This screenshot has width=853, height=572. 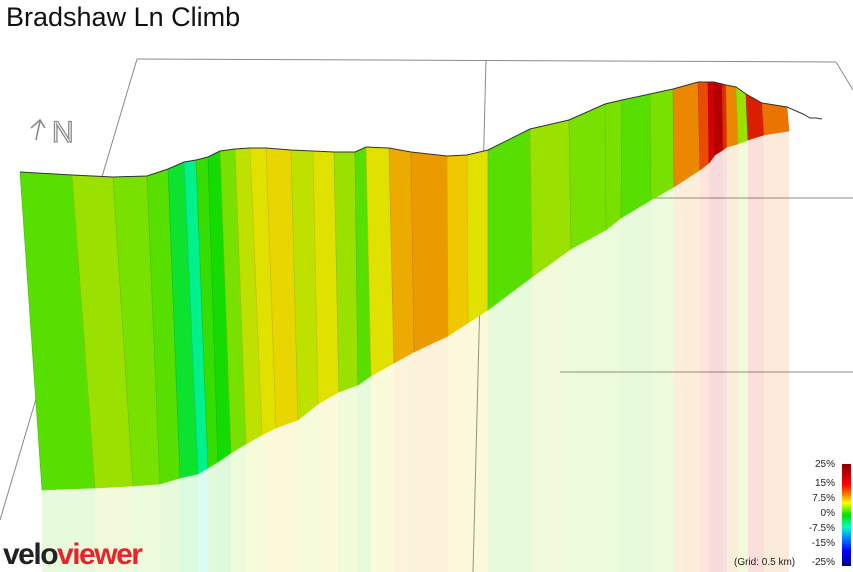 What do you see at coordinates (63, 132) in the screenshot?
I see `compass-north-label: N` at bounding box center [63, 132].